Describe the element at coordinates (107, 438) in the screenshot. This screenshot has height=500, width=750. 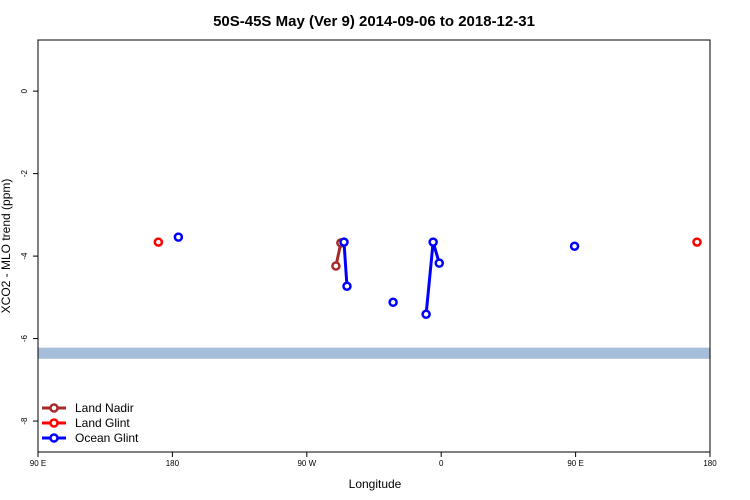
I see `legend-label: Ocean Glint` at that location.